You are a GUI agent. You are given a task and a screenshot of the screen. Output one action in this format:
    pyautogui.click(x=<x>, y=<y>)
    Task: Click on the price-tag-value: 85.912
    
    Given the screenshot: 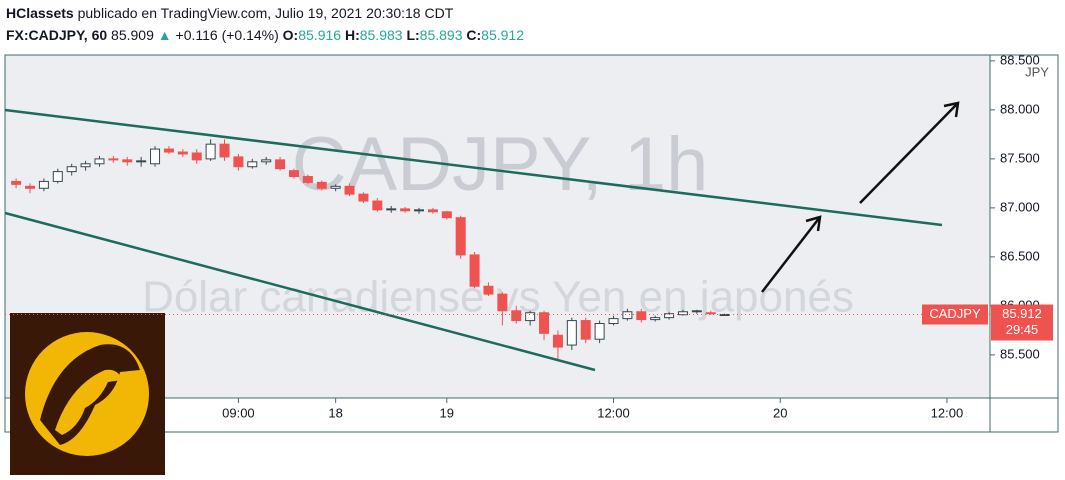 What is the action you would take?
    pyautogui.click(x=1022, y=313)
    